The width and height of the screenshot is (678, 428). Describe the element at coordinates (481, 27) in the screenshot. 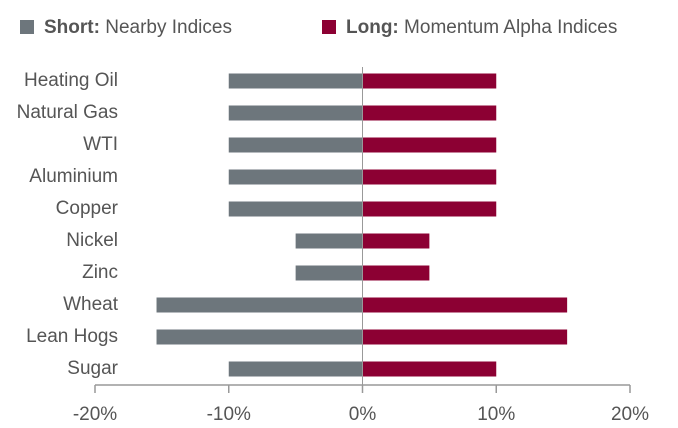

I see `legend-label: Long: Momentum Alpha Indices` at that location.